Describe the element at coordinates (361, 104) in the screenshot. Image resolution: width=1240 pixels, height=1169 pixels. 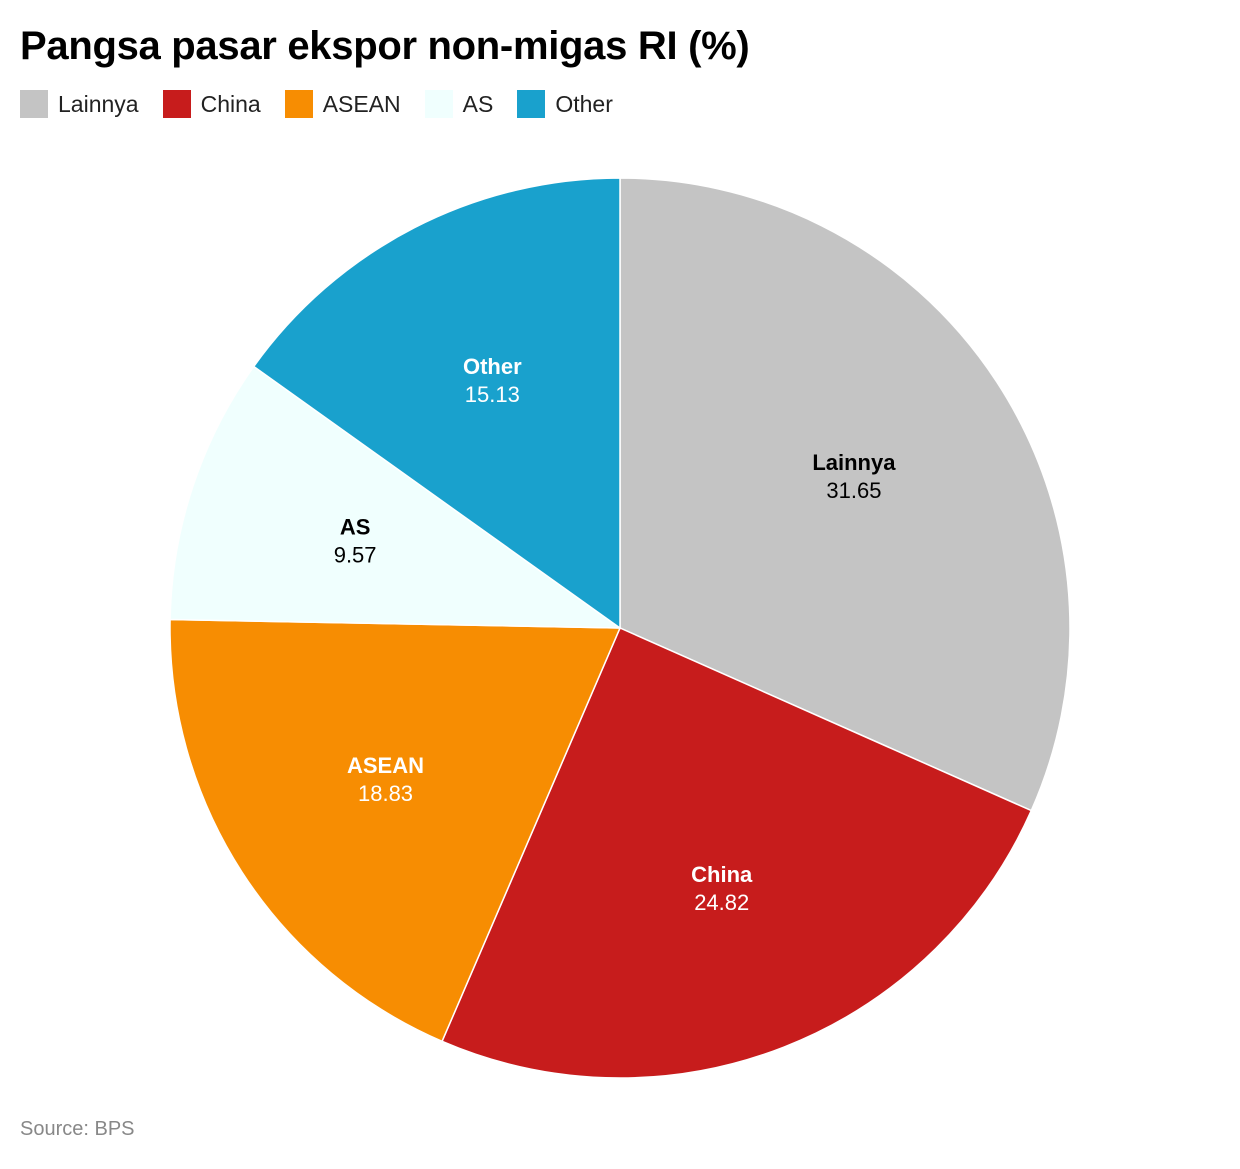
I see `legend-label: ASEAN` at that location.